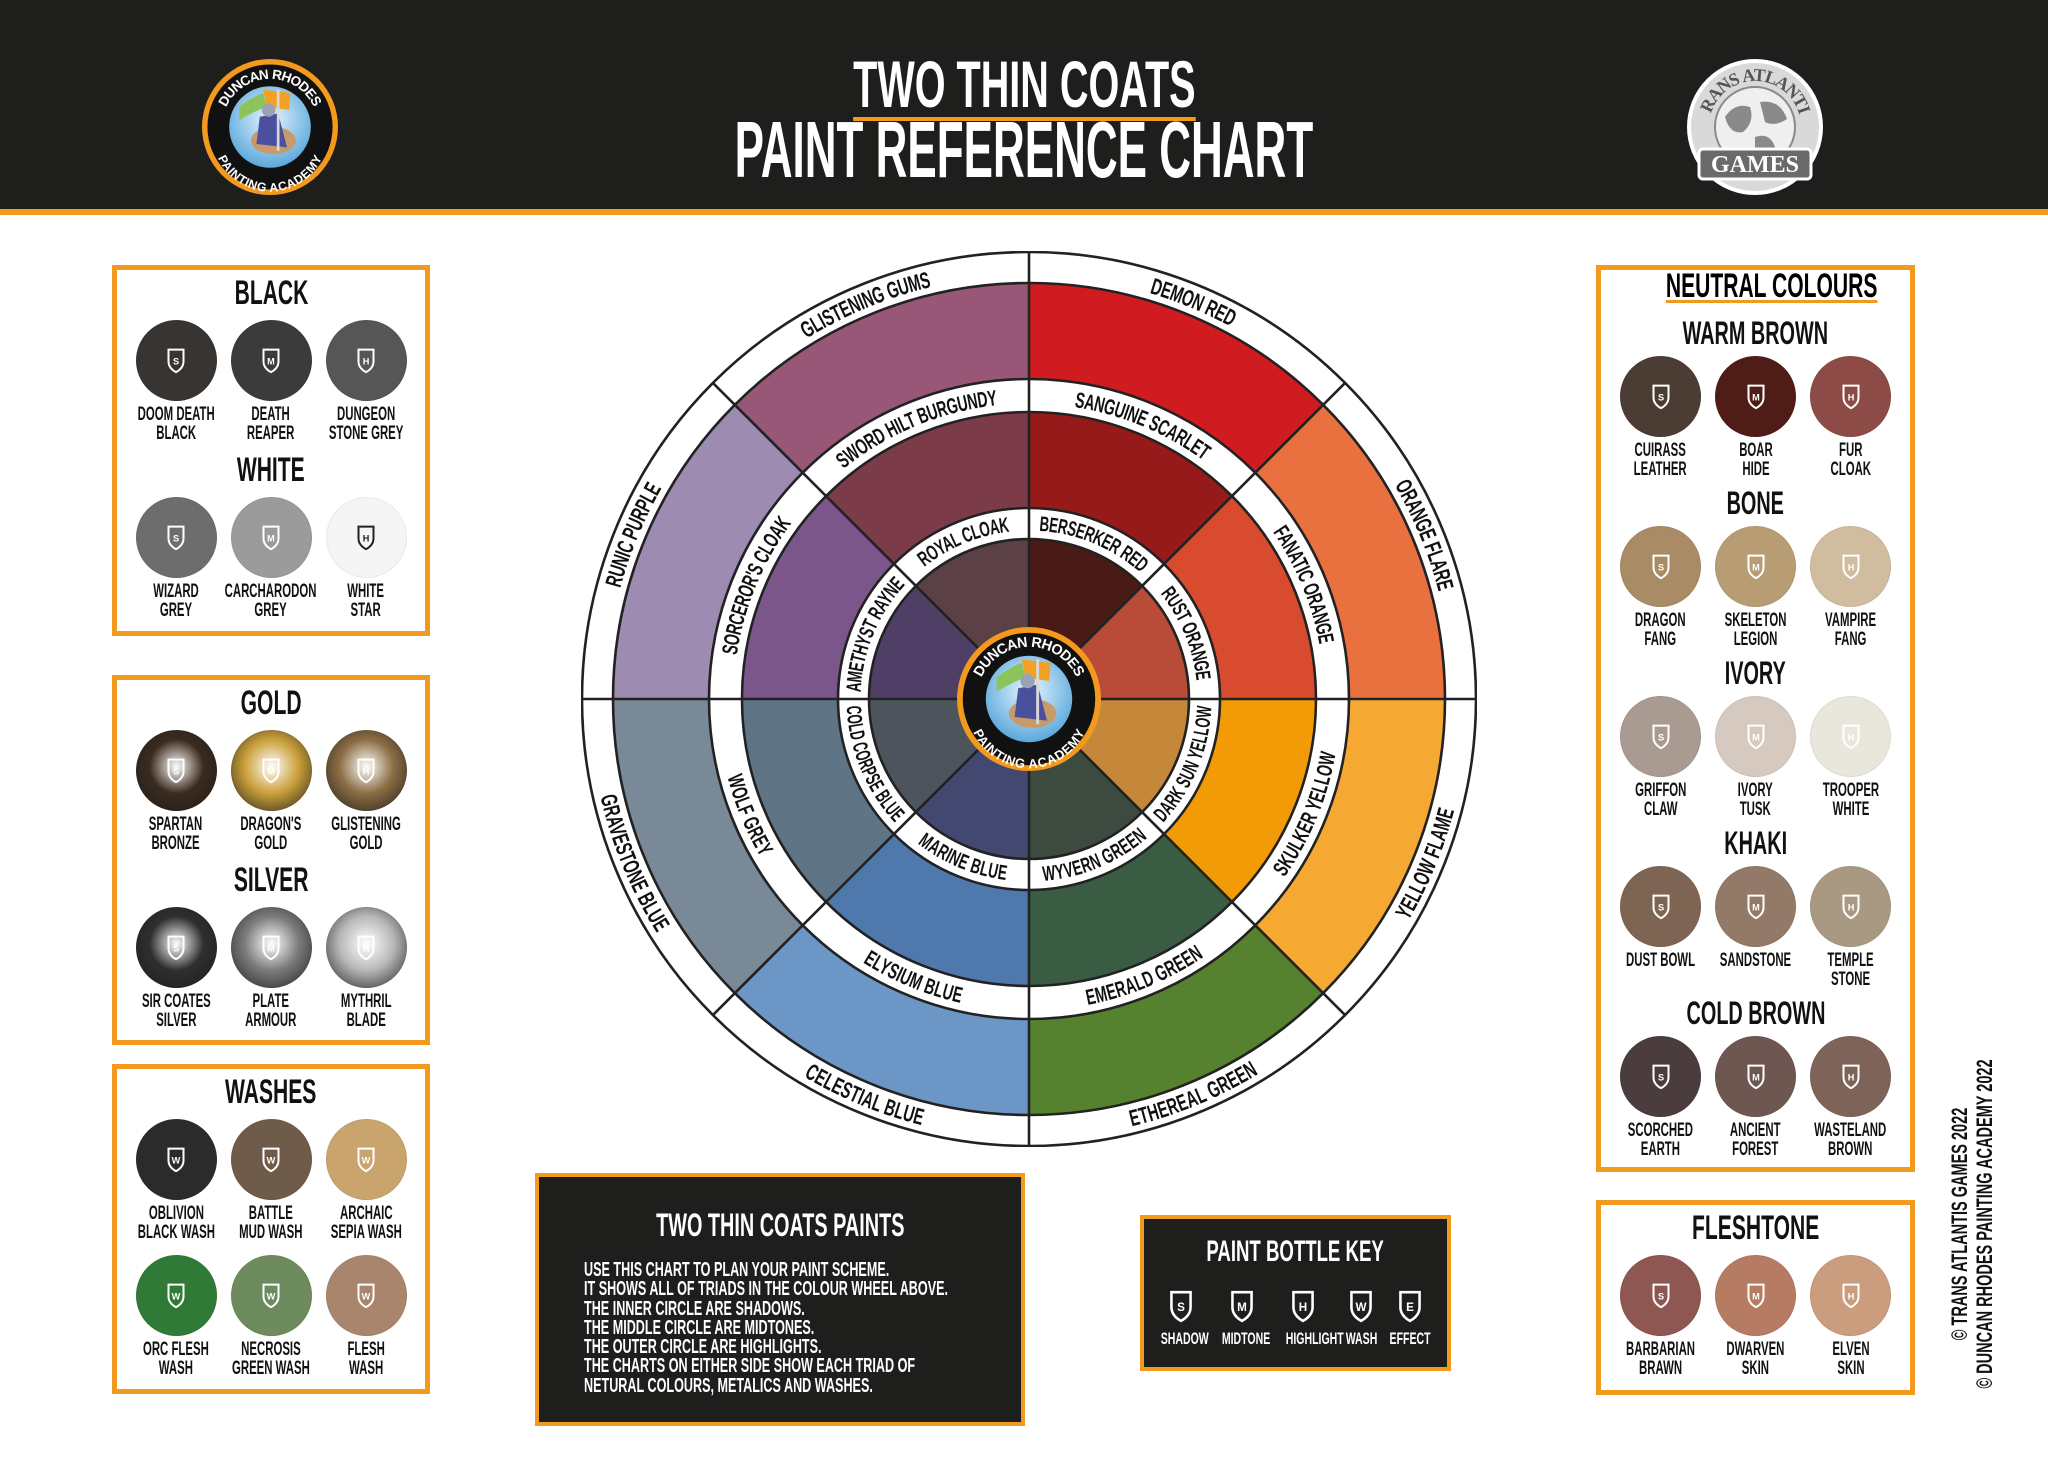 This screenshot has width=2048, height=1474. Describe the element at coordinates (1850, 460) in the screenshot. I see `paint-name: FUR CLOAK` at that location.